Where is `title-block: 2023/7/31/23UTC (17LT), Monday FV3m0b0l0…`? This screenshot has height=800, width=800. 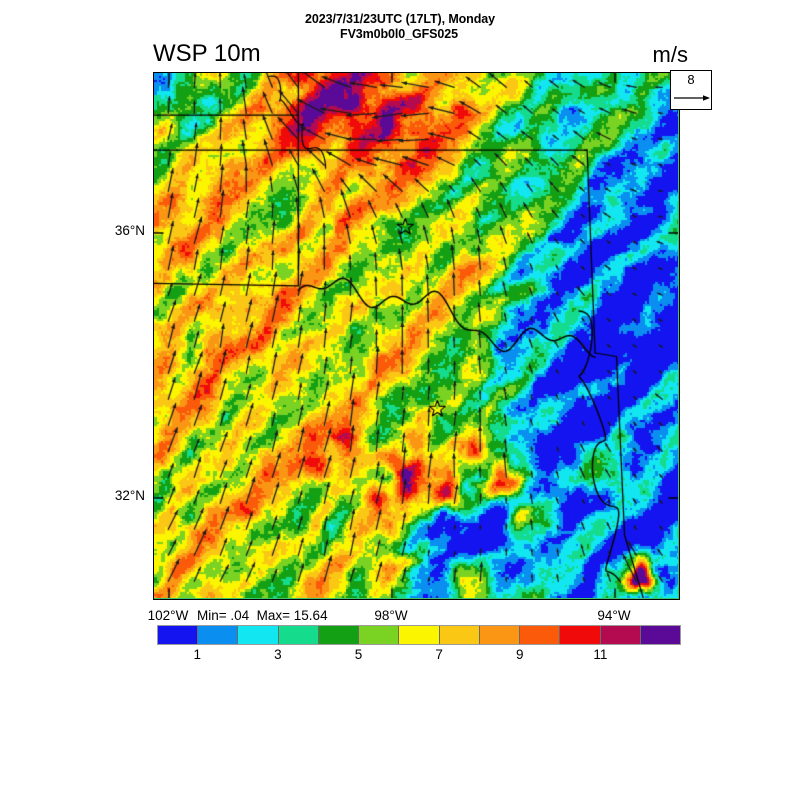
title-block: 2023/7/31/23UTC (17LT), Monday FV3m0b0l0… is located at coordinates (400, 27).